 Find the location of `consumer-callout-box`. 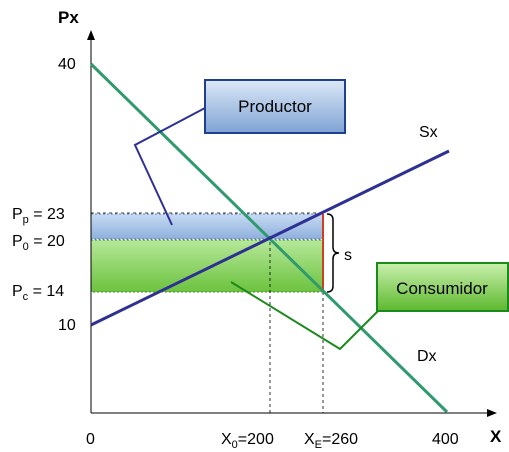

consumer-callout-box is located at coordinates (442, 287).